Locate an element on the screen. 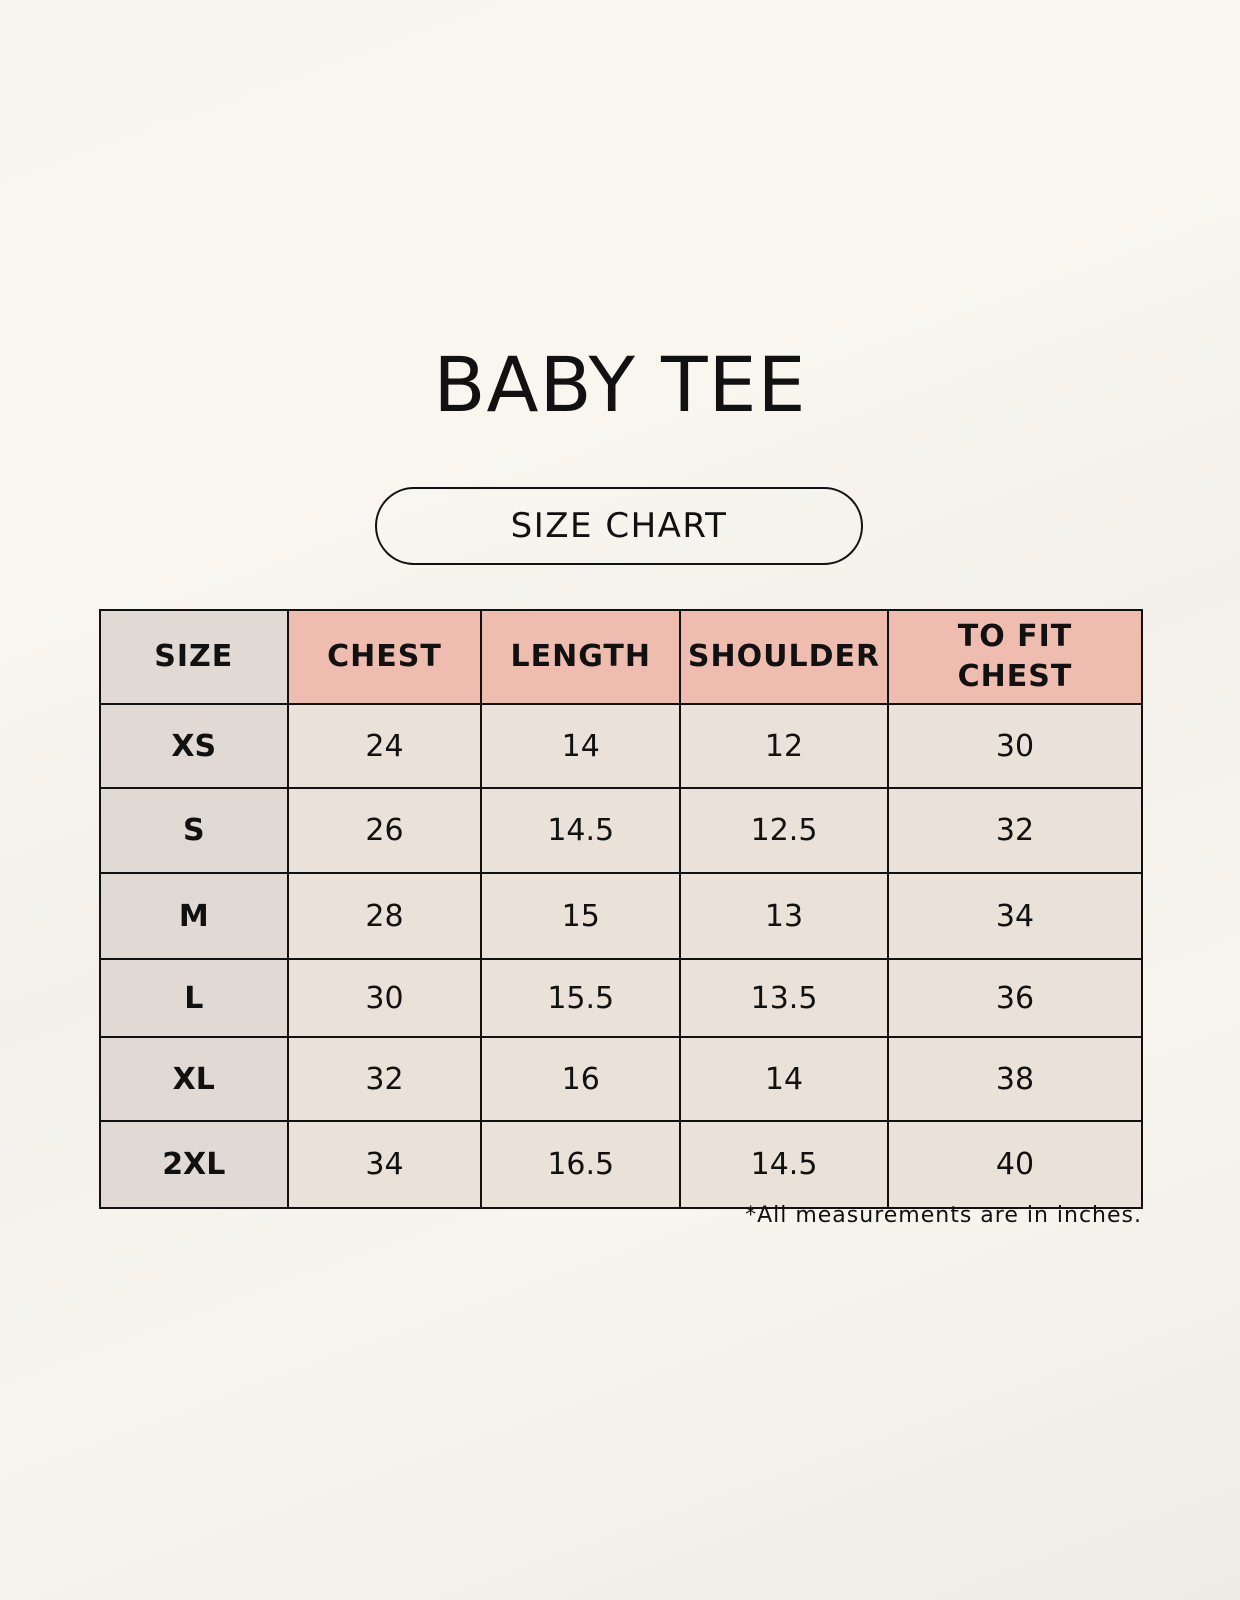 The image size is (1240, 1600). table-row: M 28 15 13 34 is located at coordinates (621, 916).